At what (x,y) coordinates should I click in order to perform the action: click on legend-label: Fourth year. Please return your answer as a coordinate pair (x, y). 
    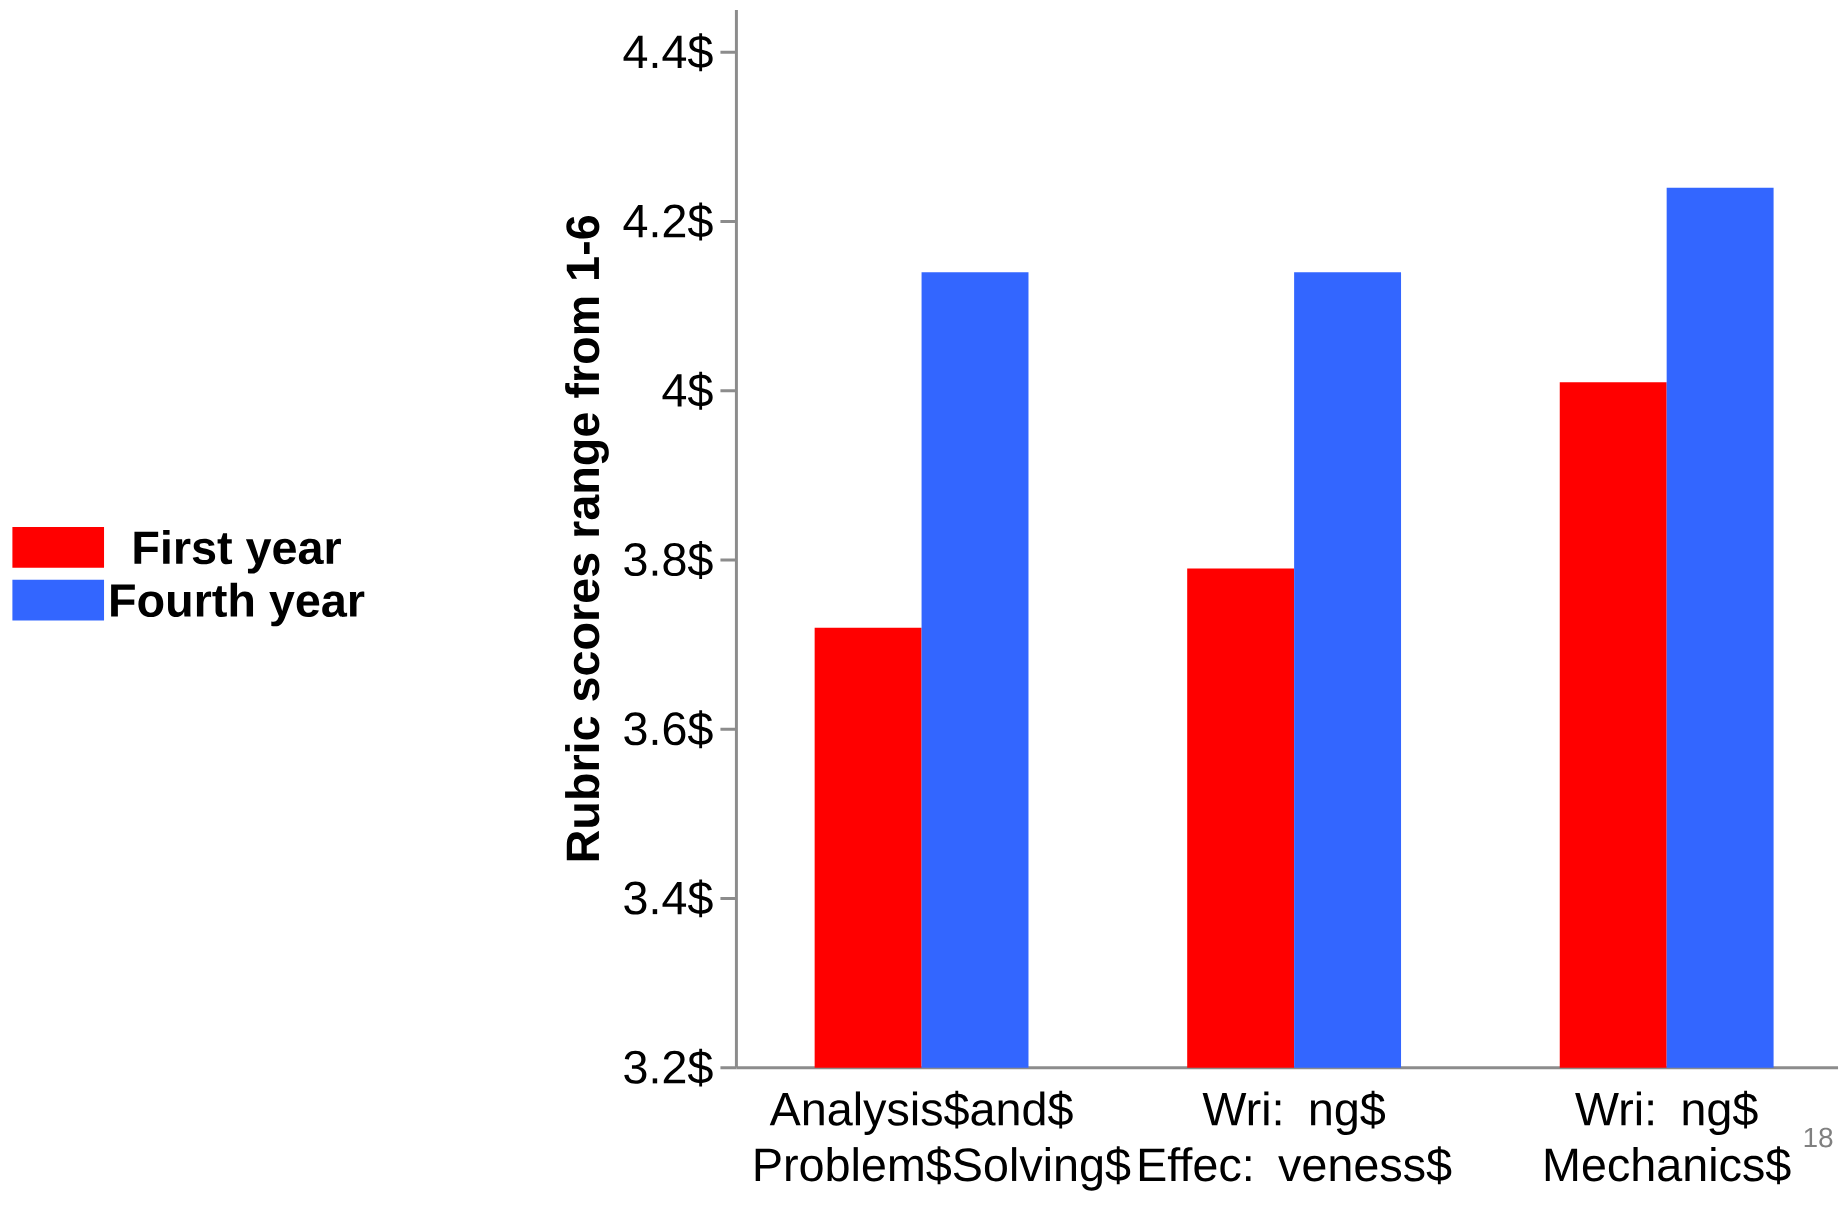
    Looking at the image, I should click on (238, 604).